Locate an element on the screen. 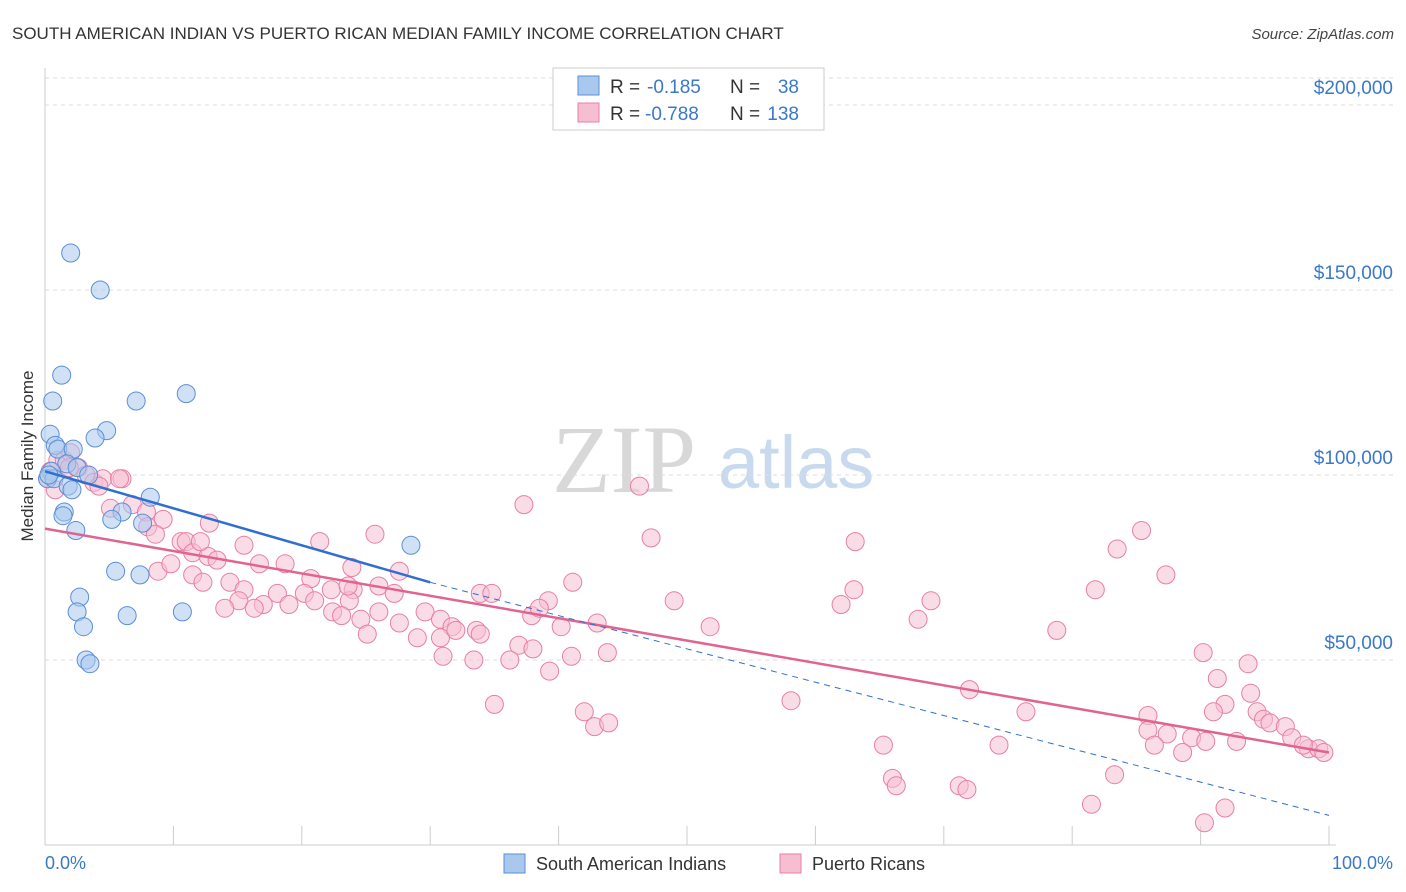 This screenshot has width=1406, height=892. x-ticks is located at coordinates (687, 835).